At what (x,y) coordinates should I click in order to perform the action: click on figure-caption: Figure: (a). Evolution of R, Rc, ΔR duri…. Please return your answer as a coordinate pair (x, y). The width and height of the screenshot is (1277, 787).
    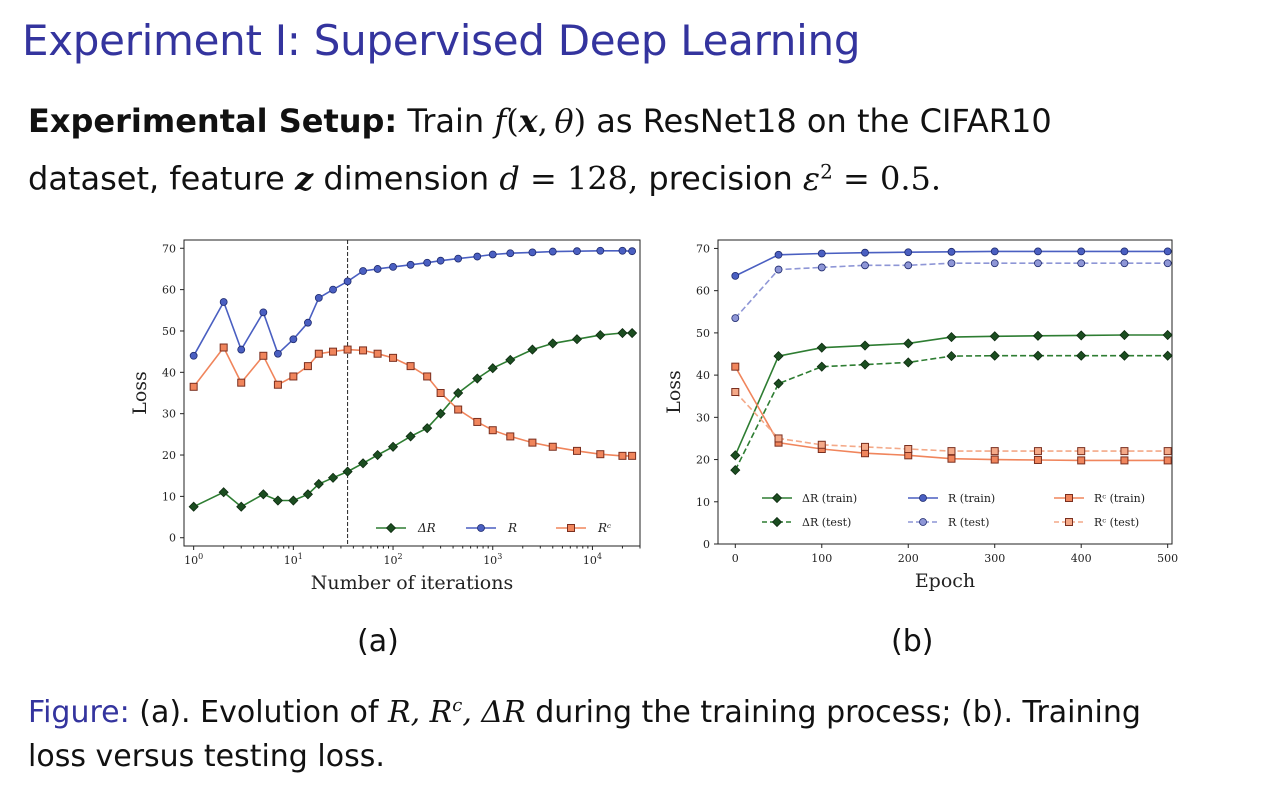
    Looking at the image, I should click on (638, 731).